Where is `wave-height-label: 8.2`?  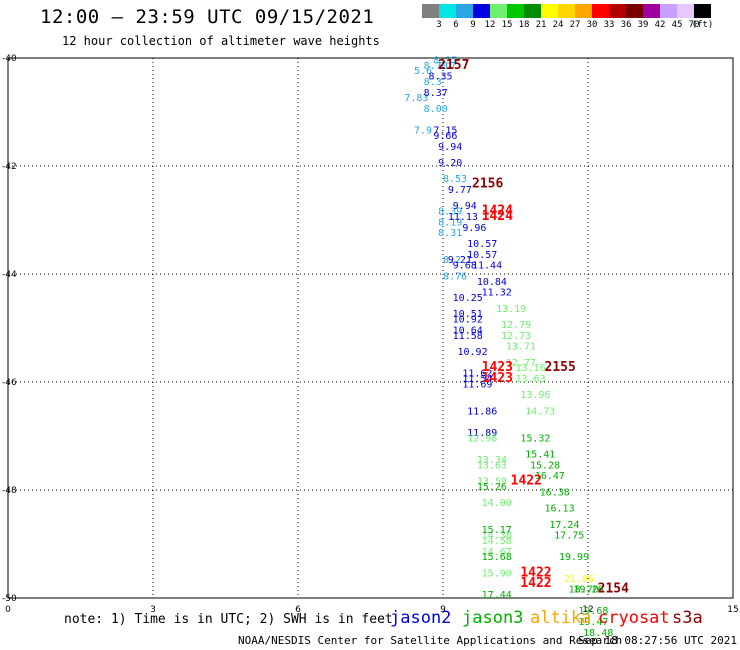 wave-height-label: 8.2 is located at coordinates (452, 260).